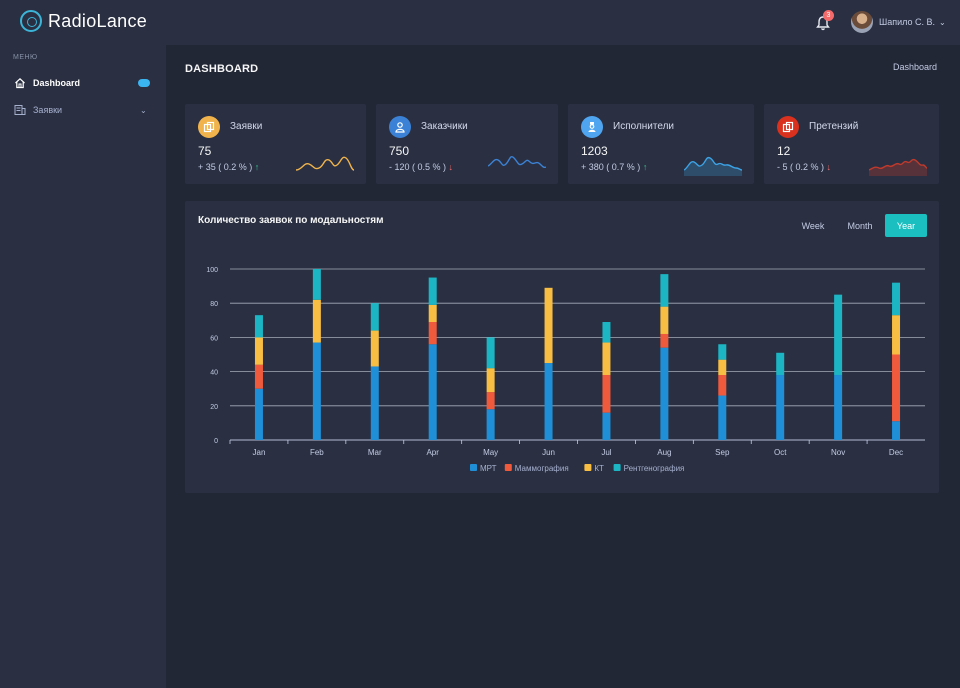 The image size is (960, 688). Describe the element at coordinates (31, 21) in the screenshot. I see `logo-icon` at that location.